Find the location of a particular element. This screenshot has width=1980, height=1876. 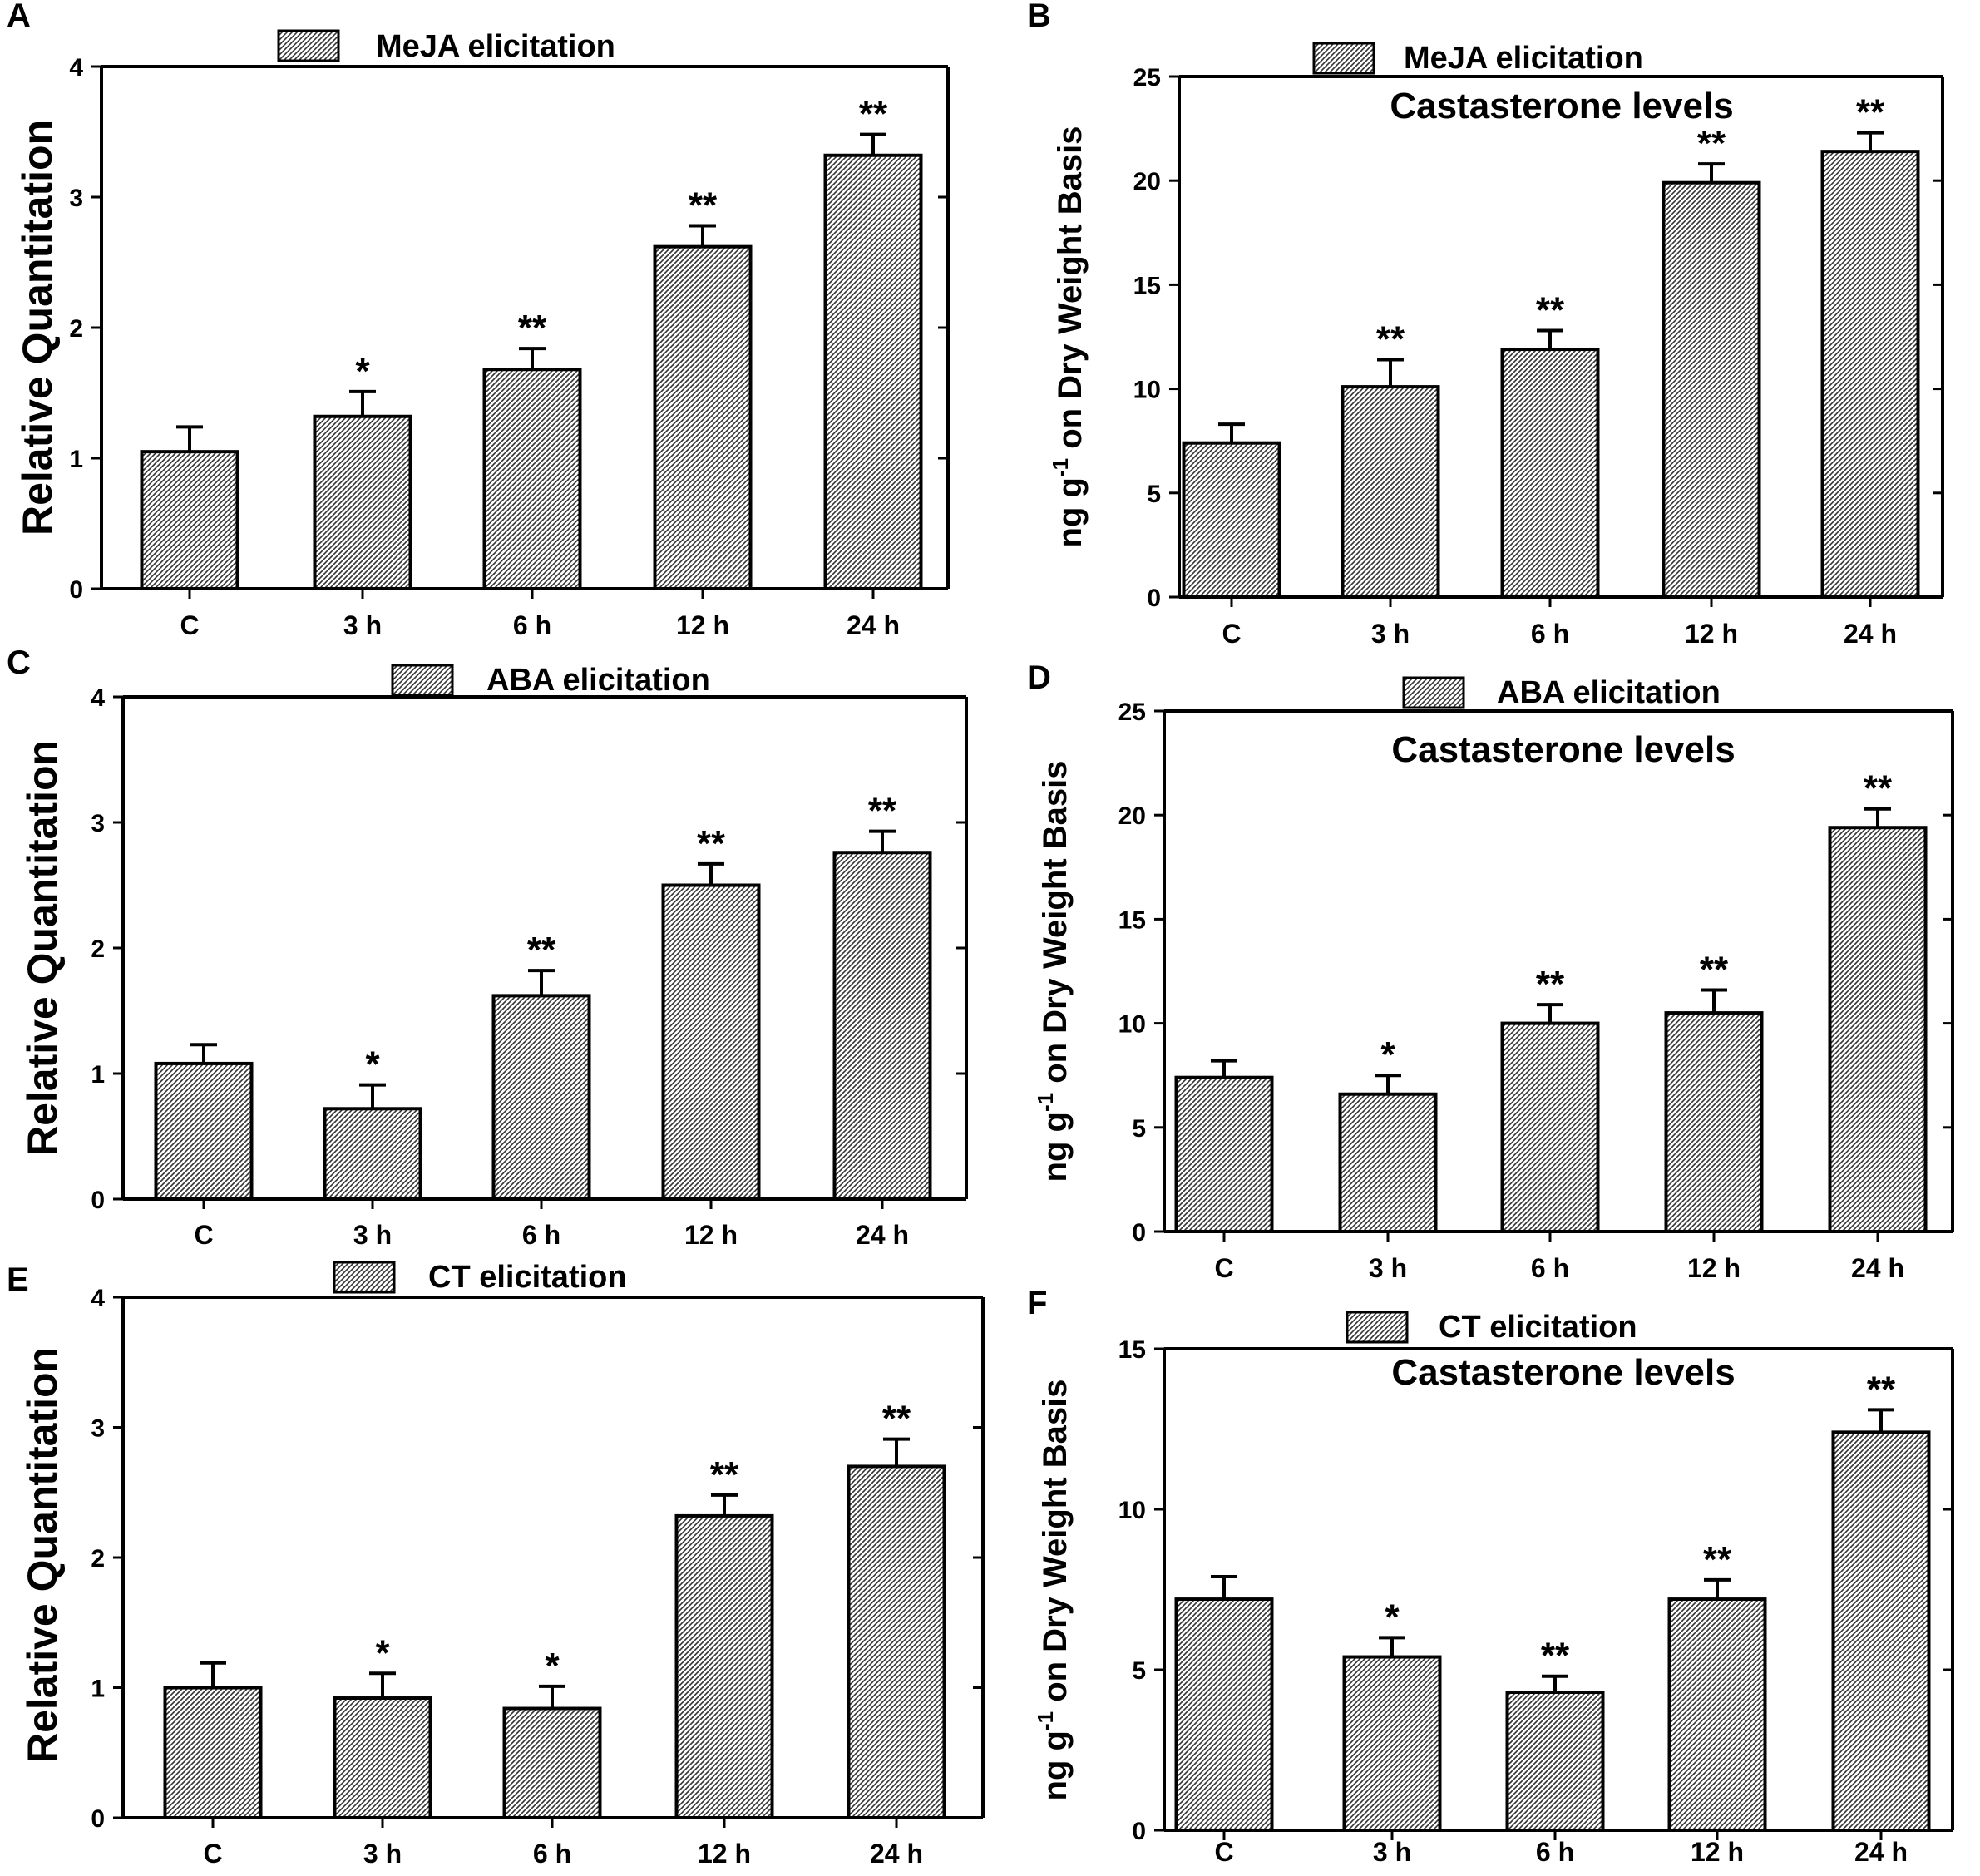

panel-letter: C is located at coordinates (19, 662).